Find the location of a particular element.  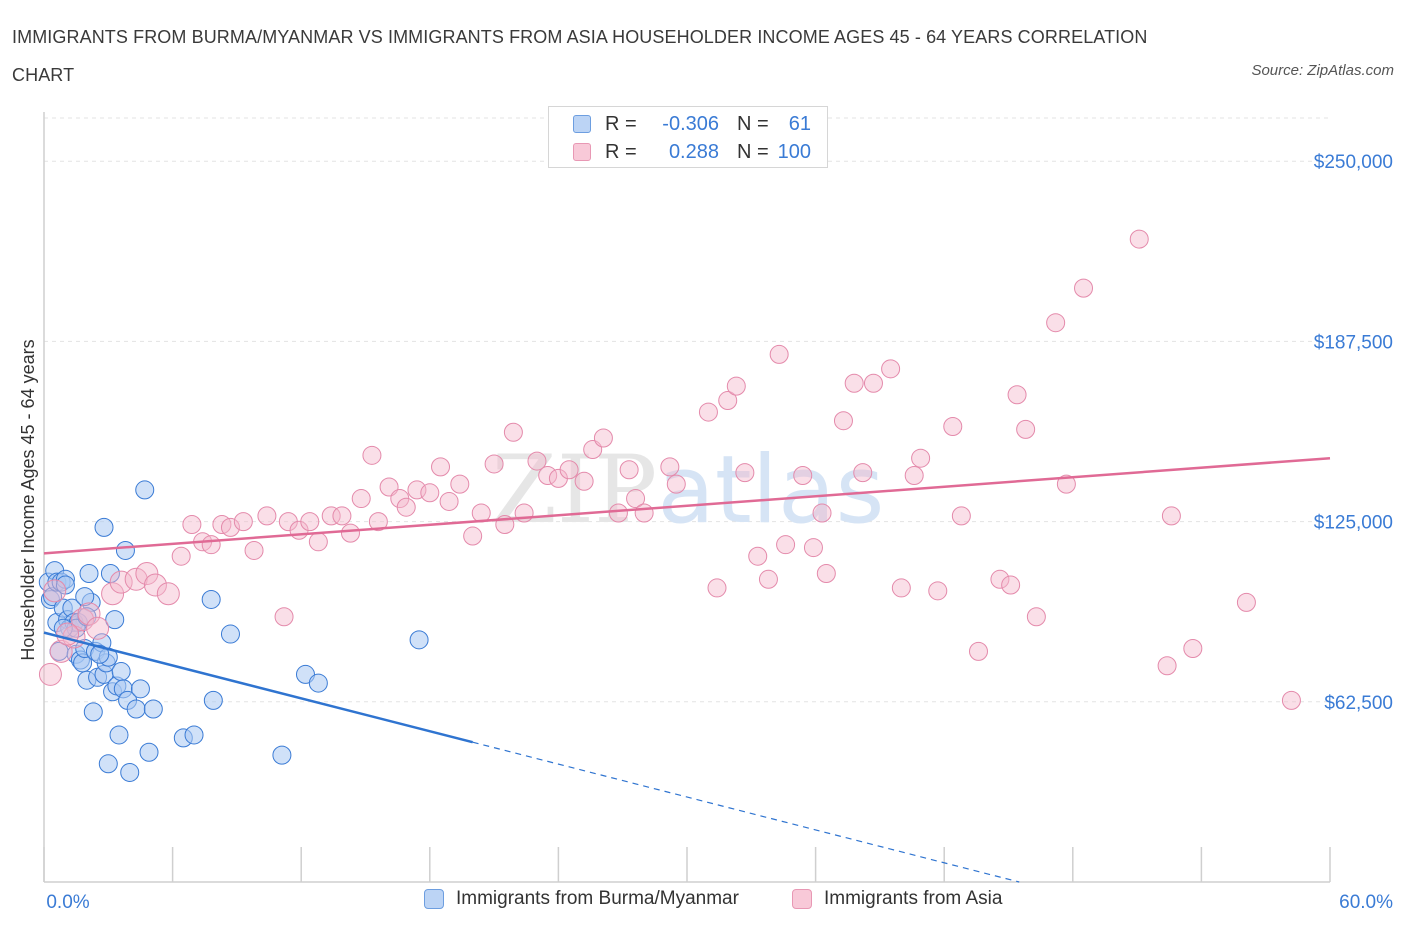

y-tick-label: $250,000 is located at coordinates (1353, 162).